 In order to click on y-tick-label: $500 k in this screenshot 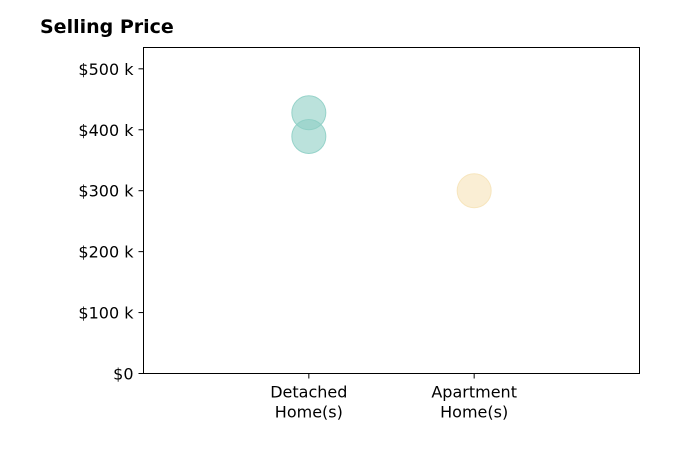, I will do `click(106, 69)`.